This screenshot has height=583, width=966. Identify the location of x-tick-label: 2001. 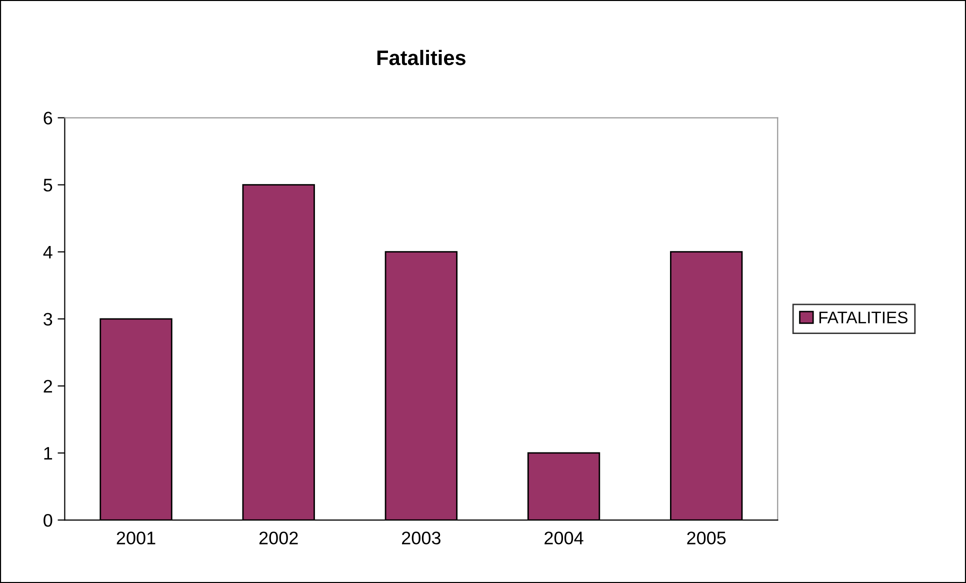
(136, 538).